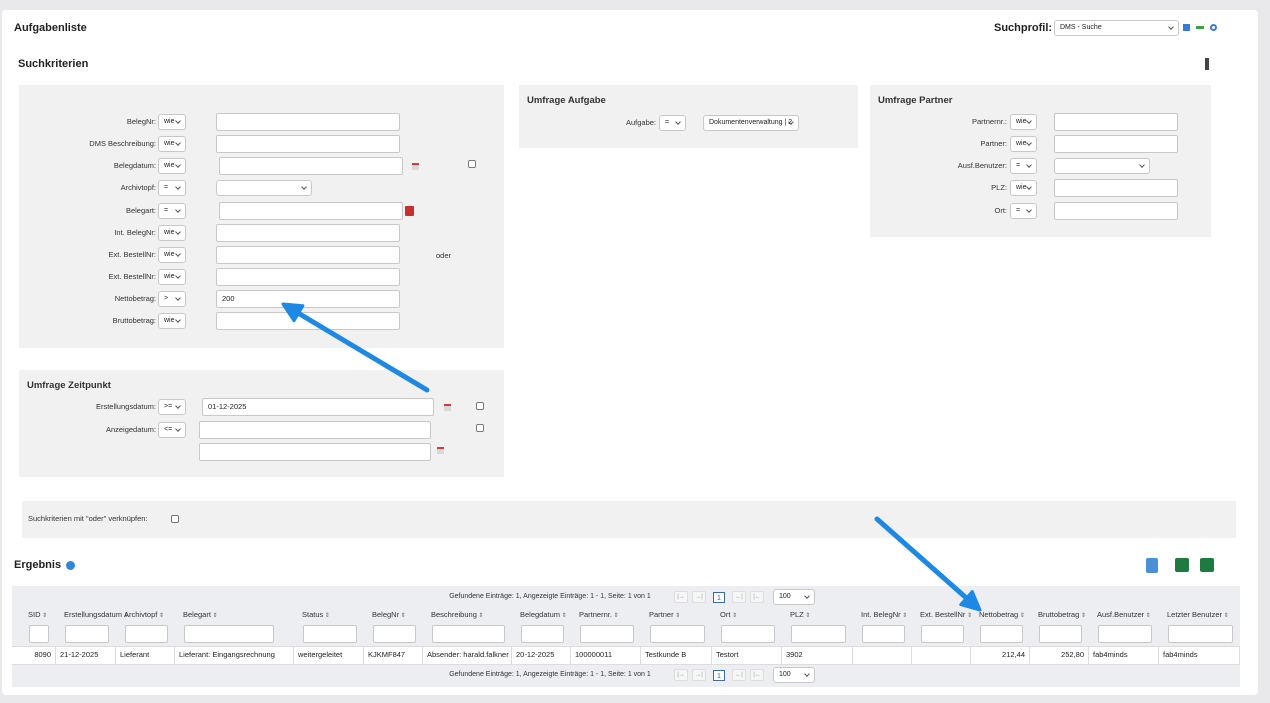 This screenshot has height=703, width=1270. What do you see at coordinates (821, 615) in the screenshot?
I see `column-header: PLZ` at bounding box center [821, 615].